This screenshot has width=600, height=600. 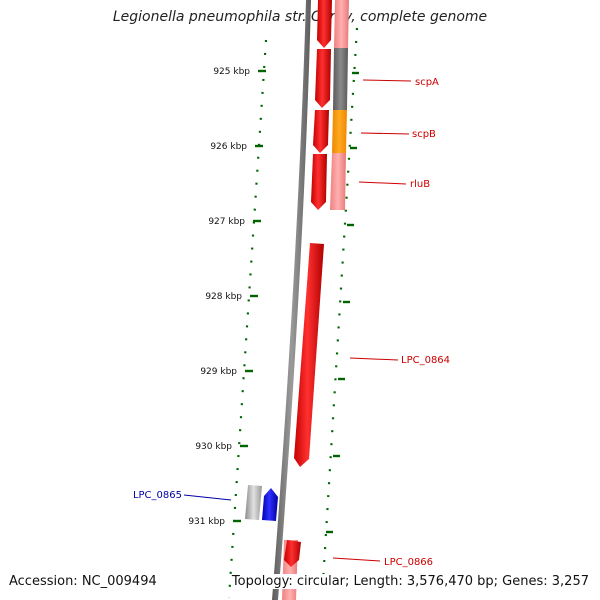 What do you see at coordinates (83, 581) in the screenshot?
I see `accession-text: Accession: NC_009494` at bounding box center [83, 581].